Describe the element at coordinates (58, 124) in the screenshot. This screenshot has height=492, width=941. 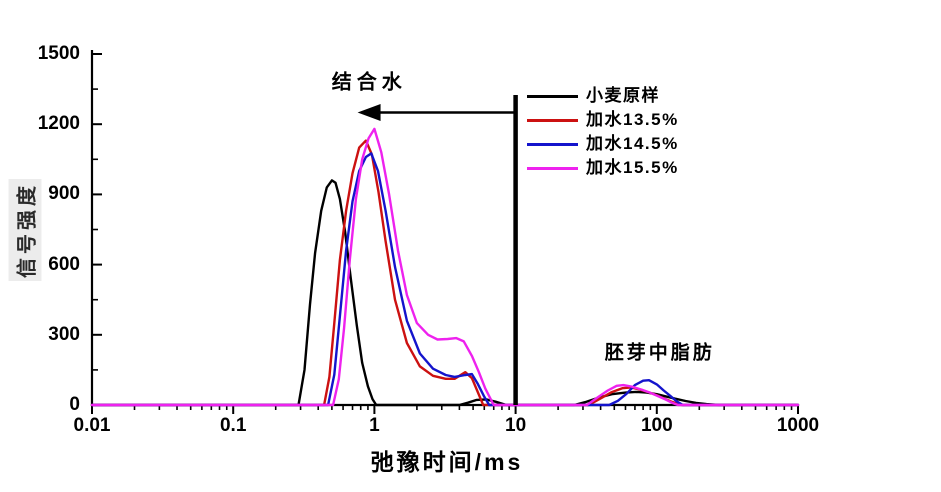
I see `y-tick-label: 1200` at that location.